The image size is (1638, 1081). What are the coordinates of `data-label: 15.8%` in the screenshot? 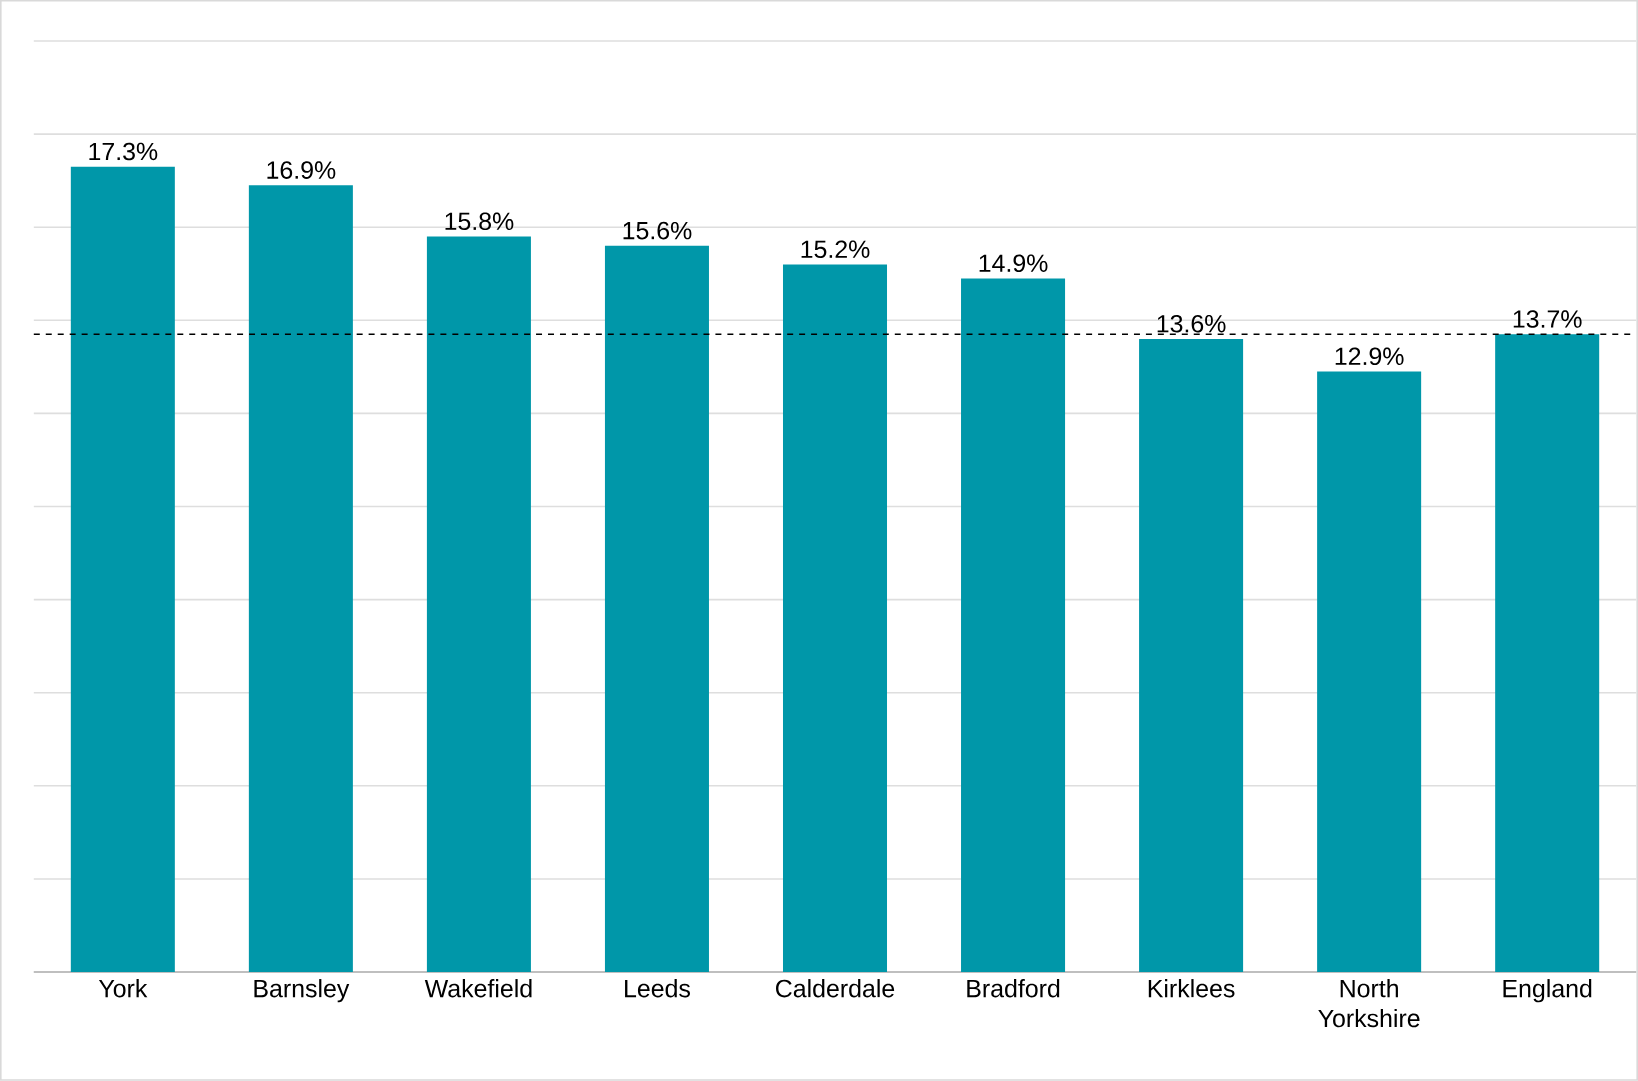 It's located at (479, 221).